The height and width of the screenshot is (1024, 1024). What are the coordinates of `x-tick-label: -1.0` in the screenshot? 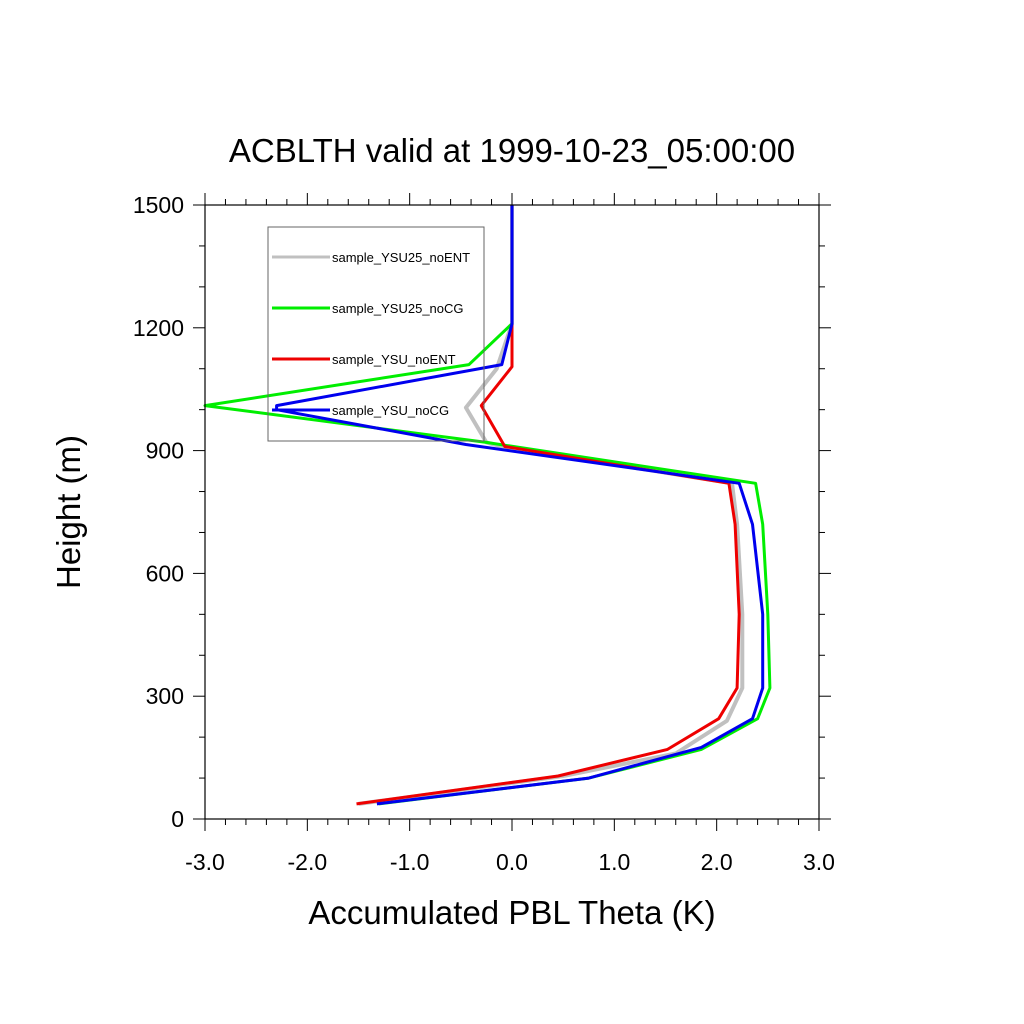 It's located at (410, 862).